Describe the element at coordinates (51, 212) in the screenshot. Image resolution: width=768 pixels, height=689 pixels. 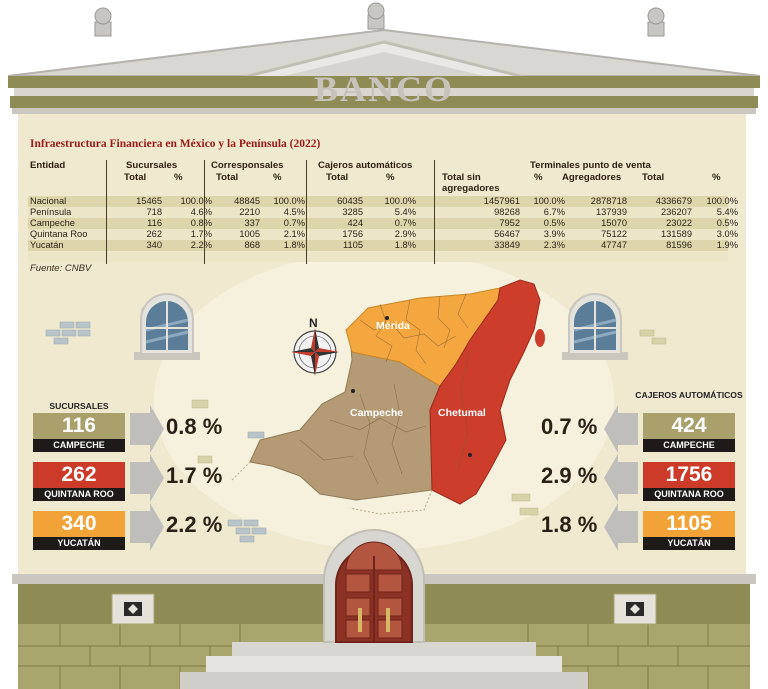
I see `table-row-label: Península` at that location.